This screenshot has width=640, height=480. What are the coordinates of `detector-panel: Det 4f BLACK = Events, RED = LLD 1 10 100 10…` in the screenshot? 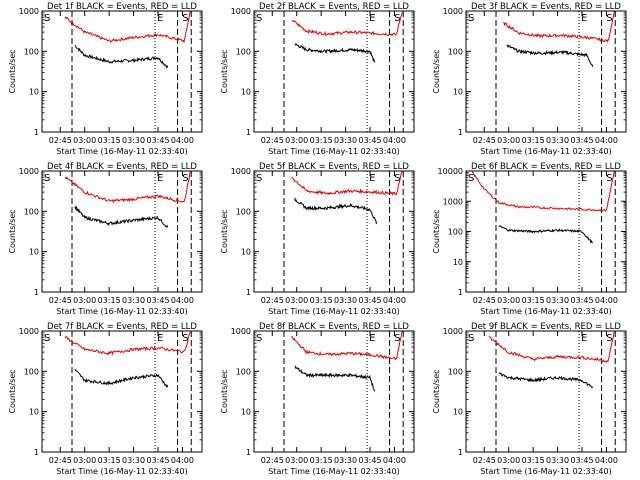 It's located at (105, 239).